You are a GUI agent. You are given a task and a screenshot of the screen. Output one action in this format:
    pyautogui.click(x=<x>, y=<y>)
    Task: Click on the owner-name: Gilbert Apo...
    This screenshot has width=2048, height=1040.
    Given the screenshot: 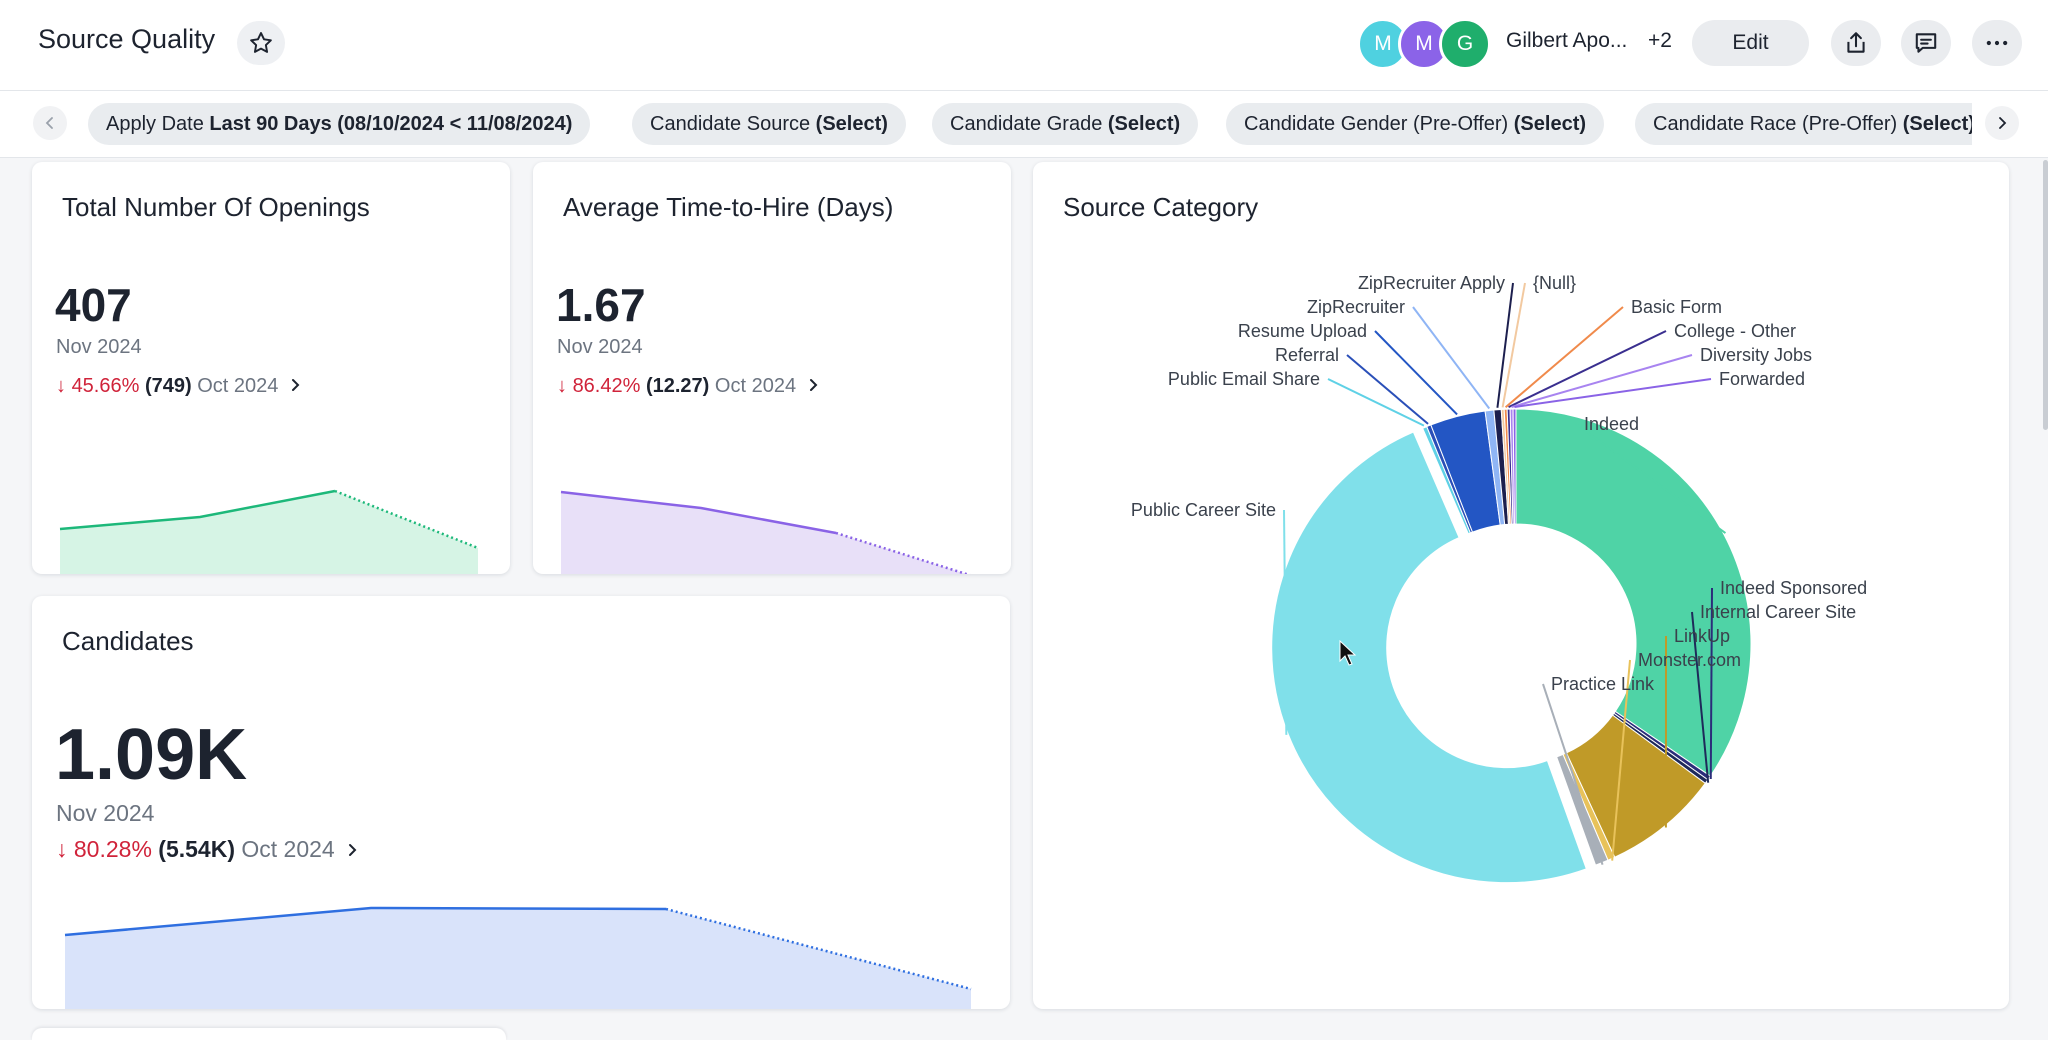 What is the action you would take?
    pyautogui.click(x=1566, y=41)
    